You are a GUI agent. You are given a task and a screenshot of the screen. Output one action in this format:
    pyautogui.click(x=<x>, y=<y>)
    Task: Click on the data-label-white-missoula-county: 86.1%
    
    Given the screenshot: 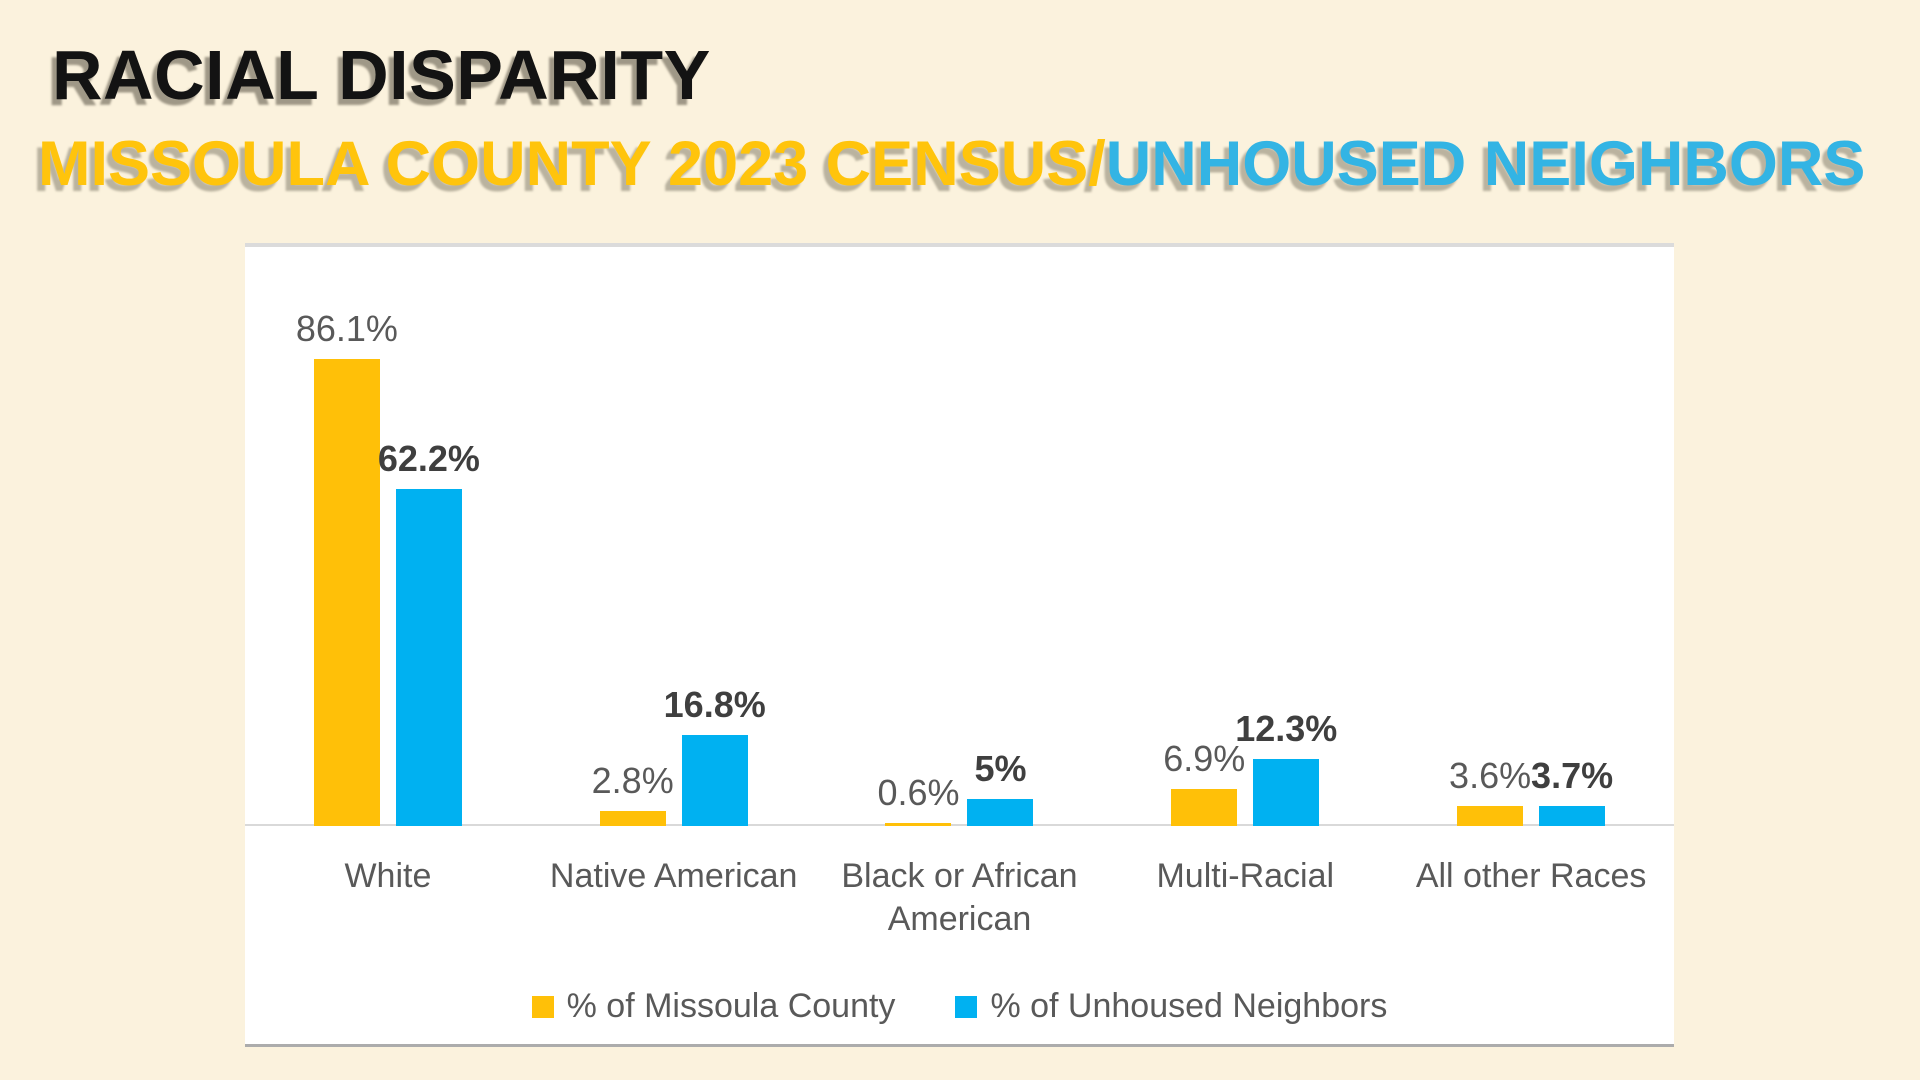 What is the action you would take?
    pyautogui.click(x=346, y=328)
    